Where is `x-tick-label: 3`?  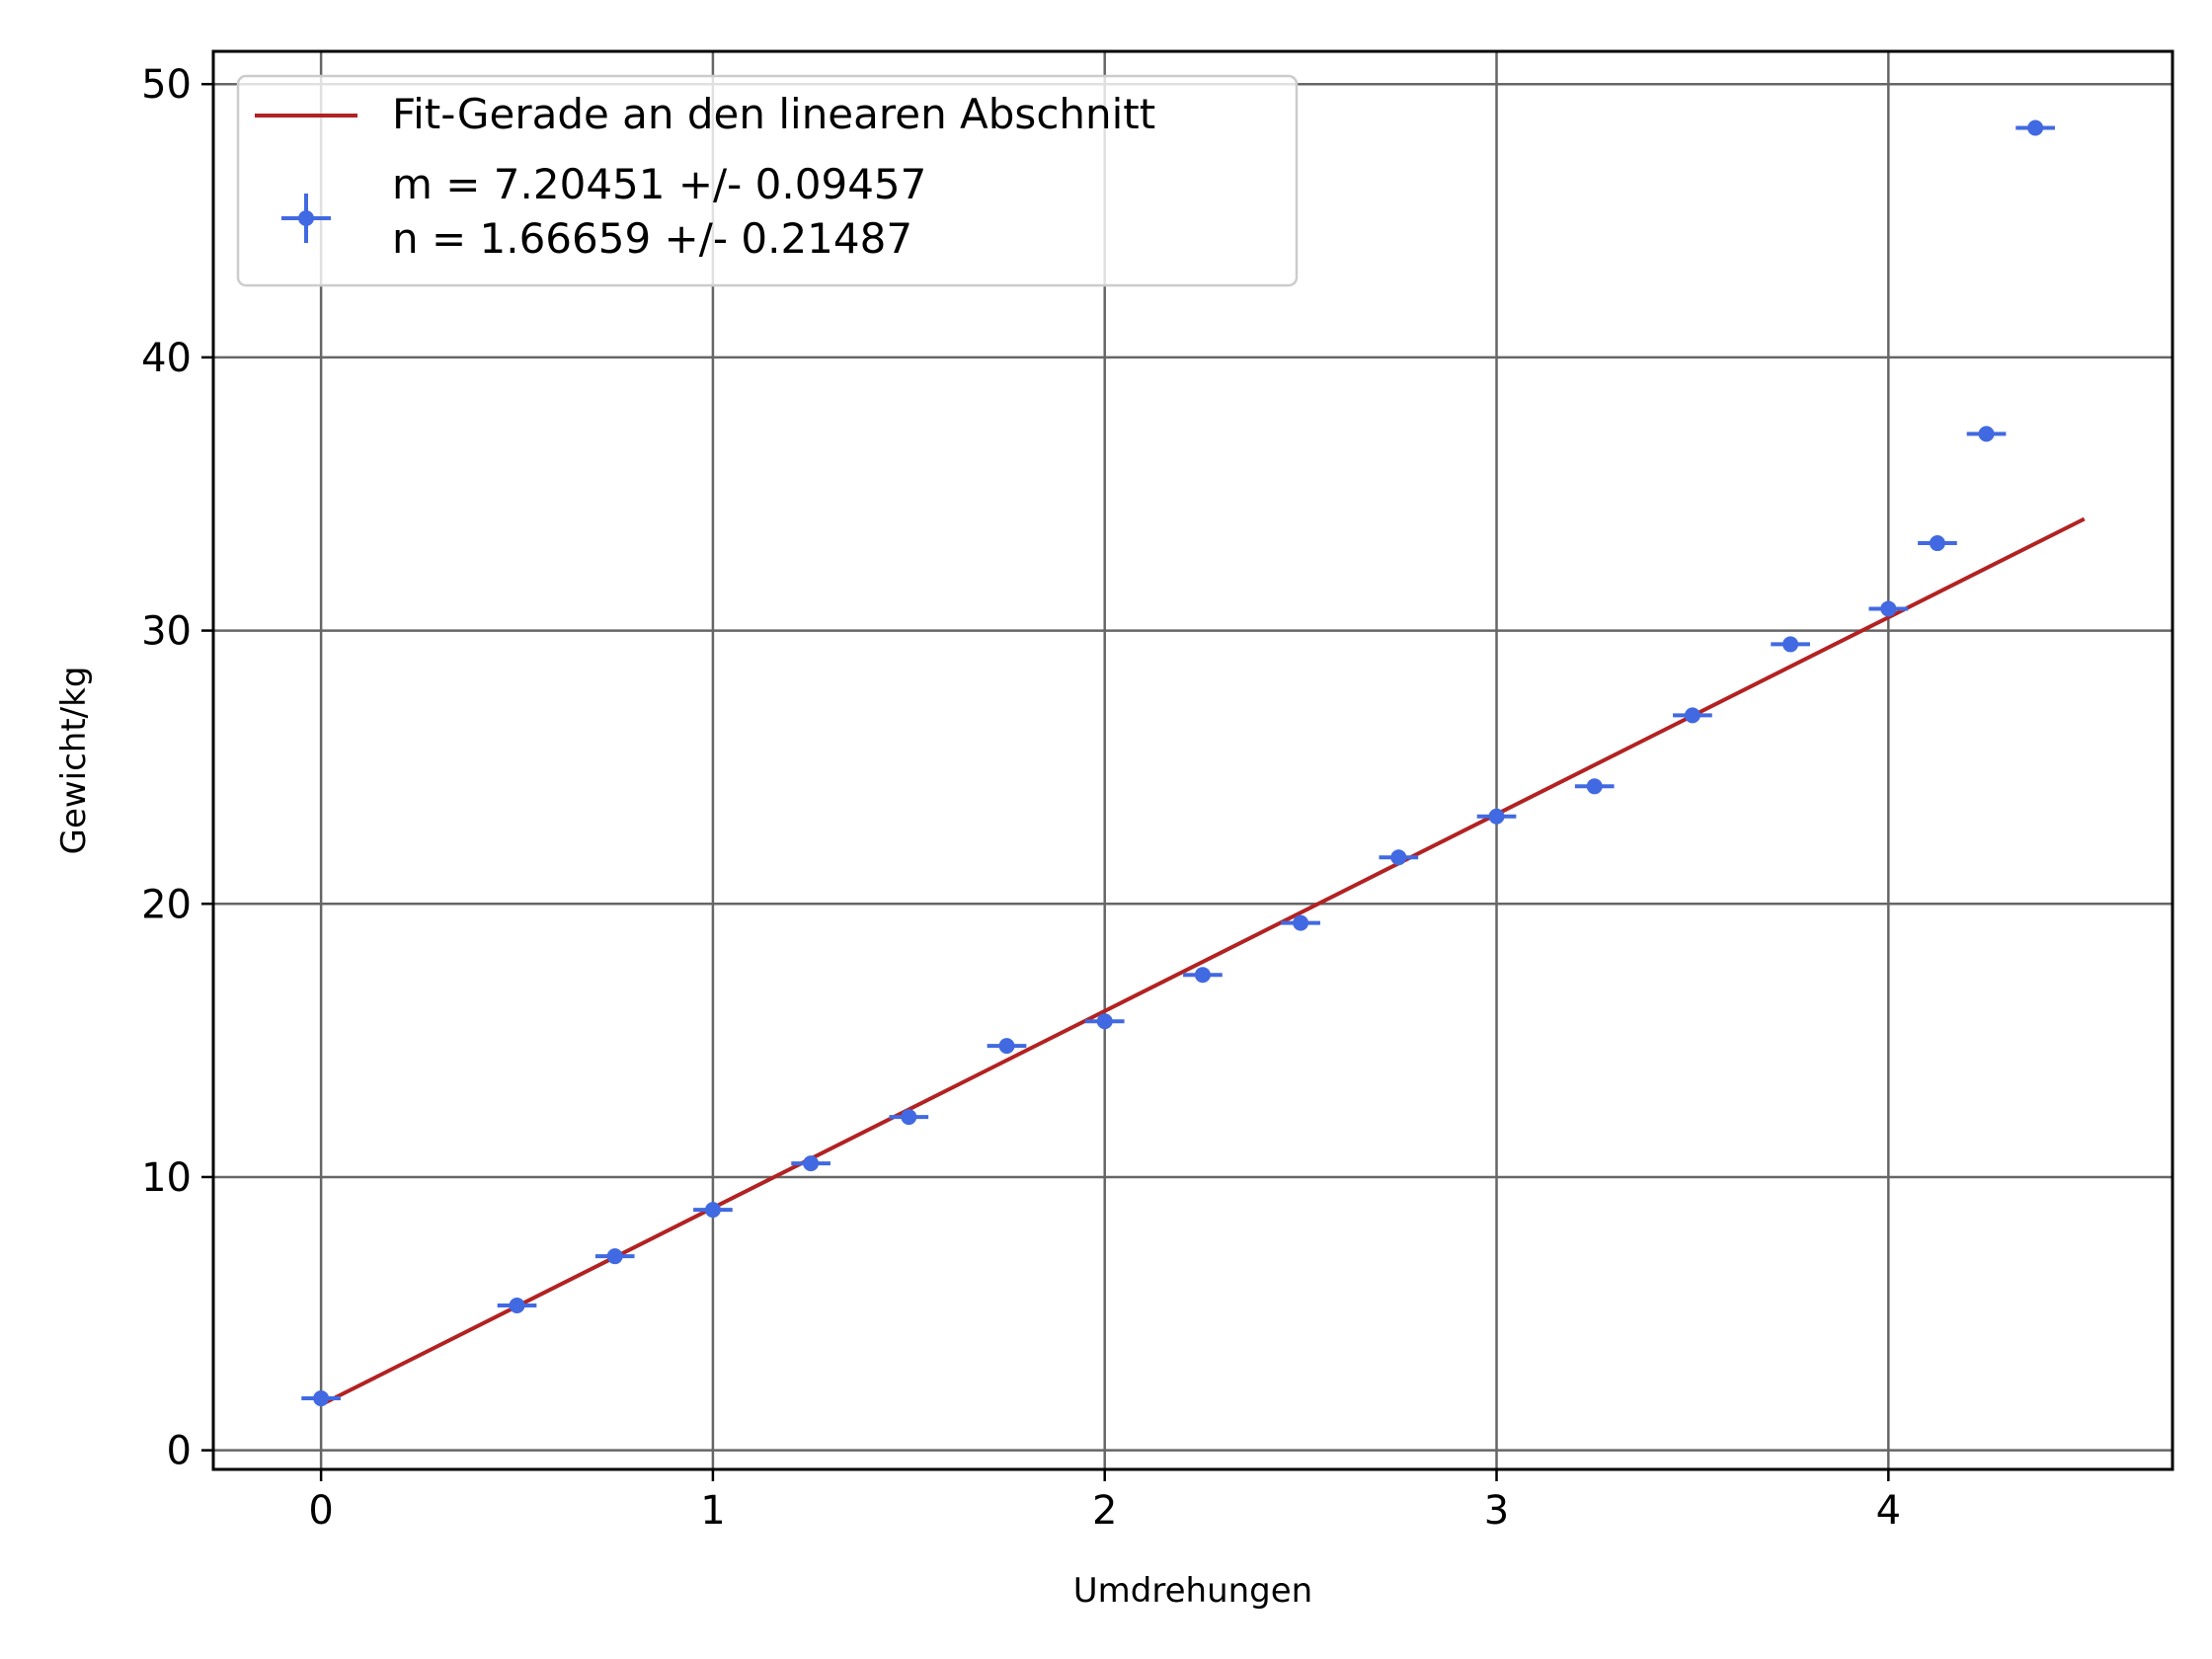
x-tick-label: 3 is located at coordinates (1497, 1511).